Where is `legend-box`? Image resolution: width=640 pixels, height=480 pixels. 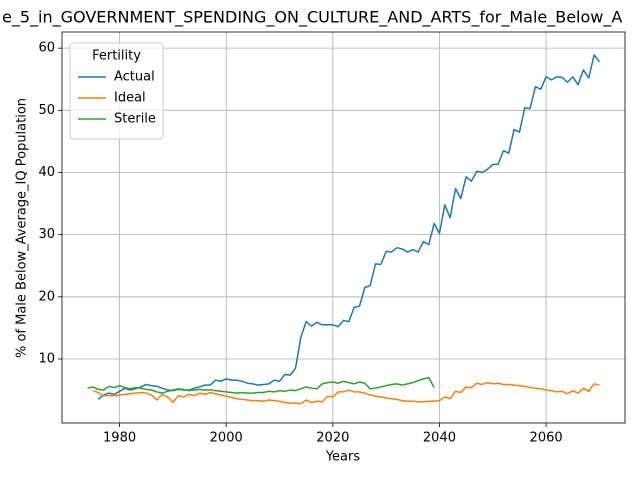 legend-box is located at coordinates (116, 91).